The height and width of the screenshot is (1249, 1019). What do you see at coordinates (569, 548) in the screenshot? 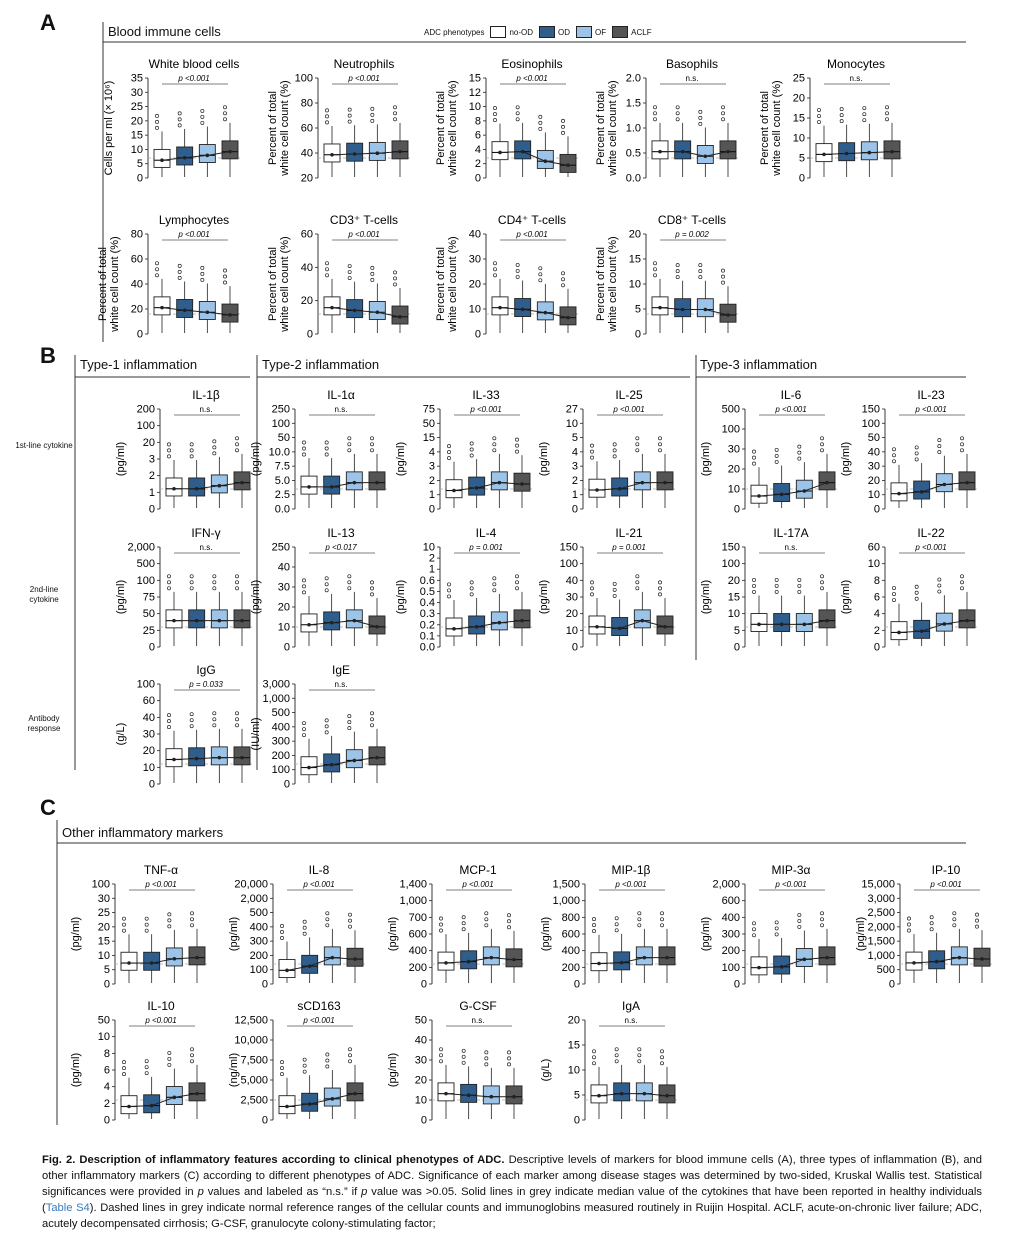
I see `y-tick-label: 150` at bounding box center [569, 548].